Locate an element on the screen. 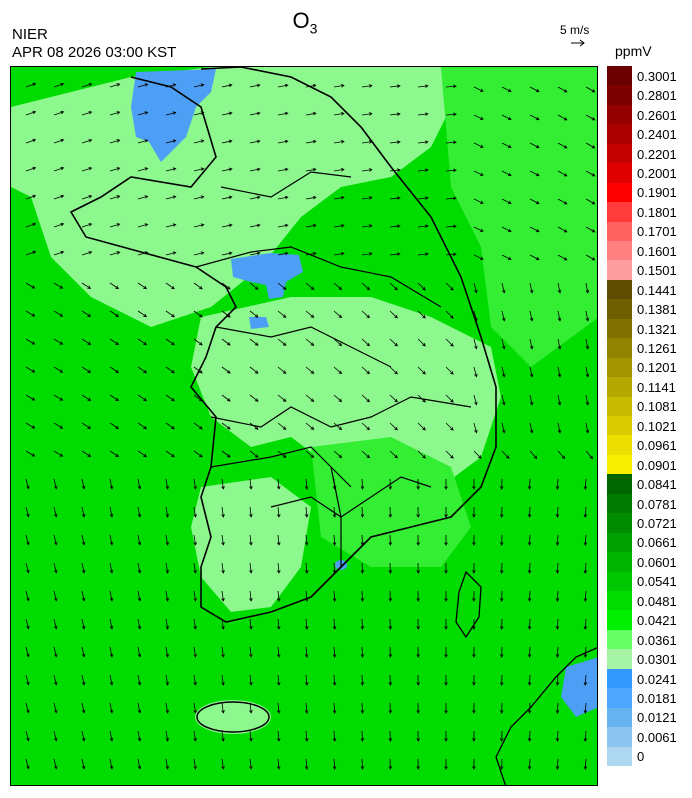 This screenshot has height=798, width=692. legend-tick-label: 0.1701 is located at coordinates (657, 232).